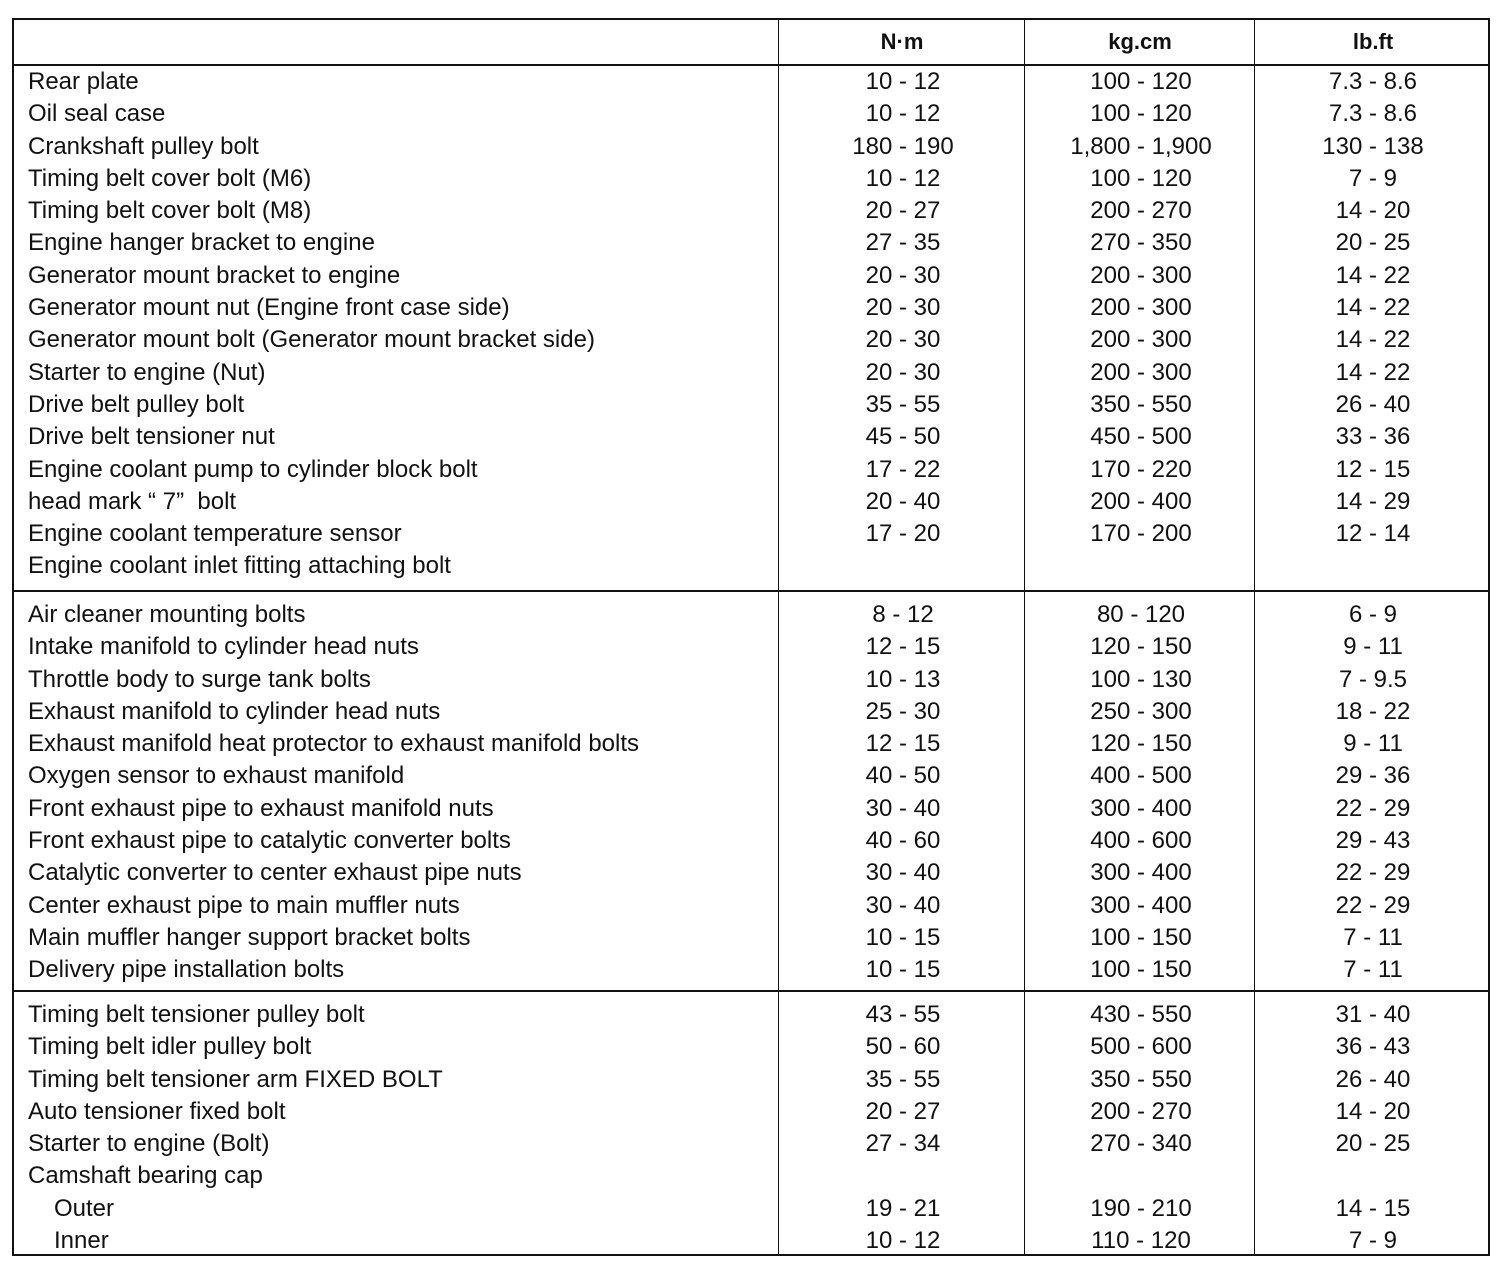 This screenshot has width=1504, height=1270. What do you see at coordinates (1141, 81) in the screenshot?
I see `value-kgcm: 100 - 120` at bounding box center [1141, 81].